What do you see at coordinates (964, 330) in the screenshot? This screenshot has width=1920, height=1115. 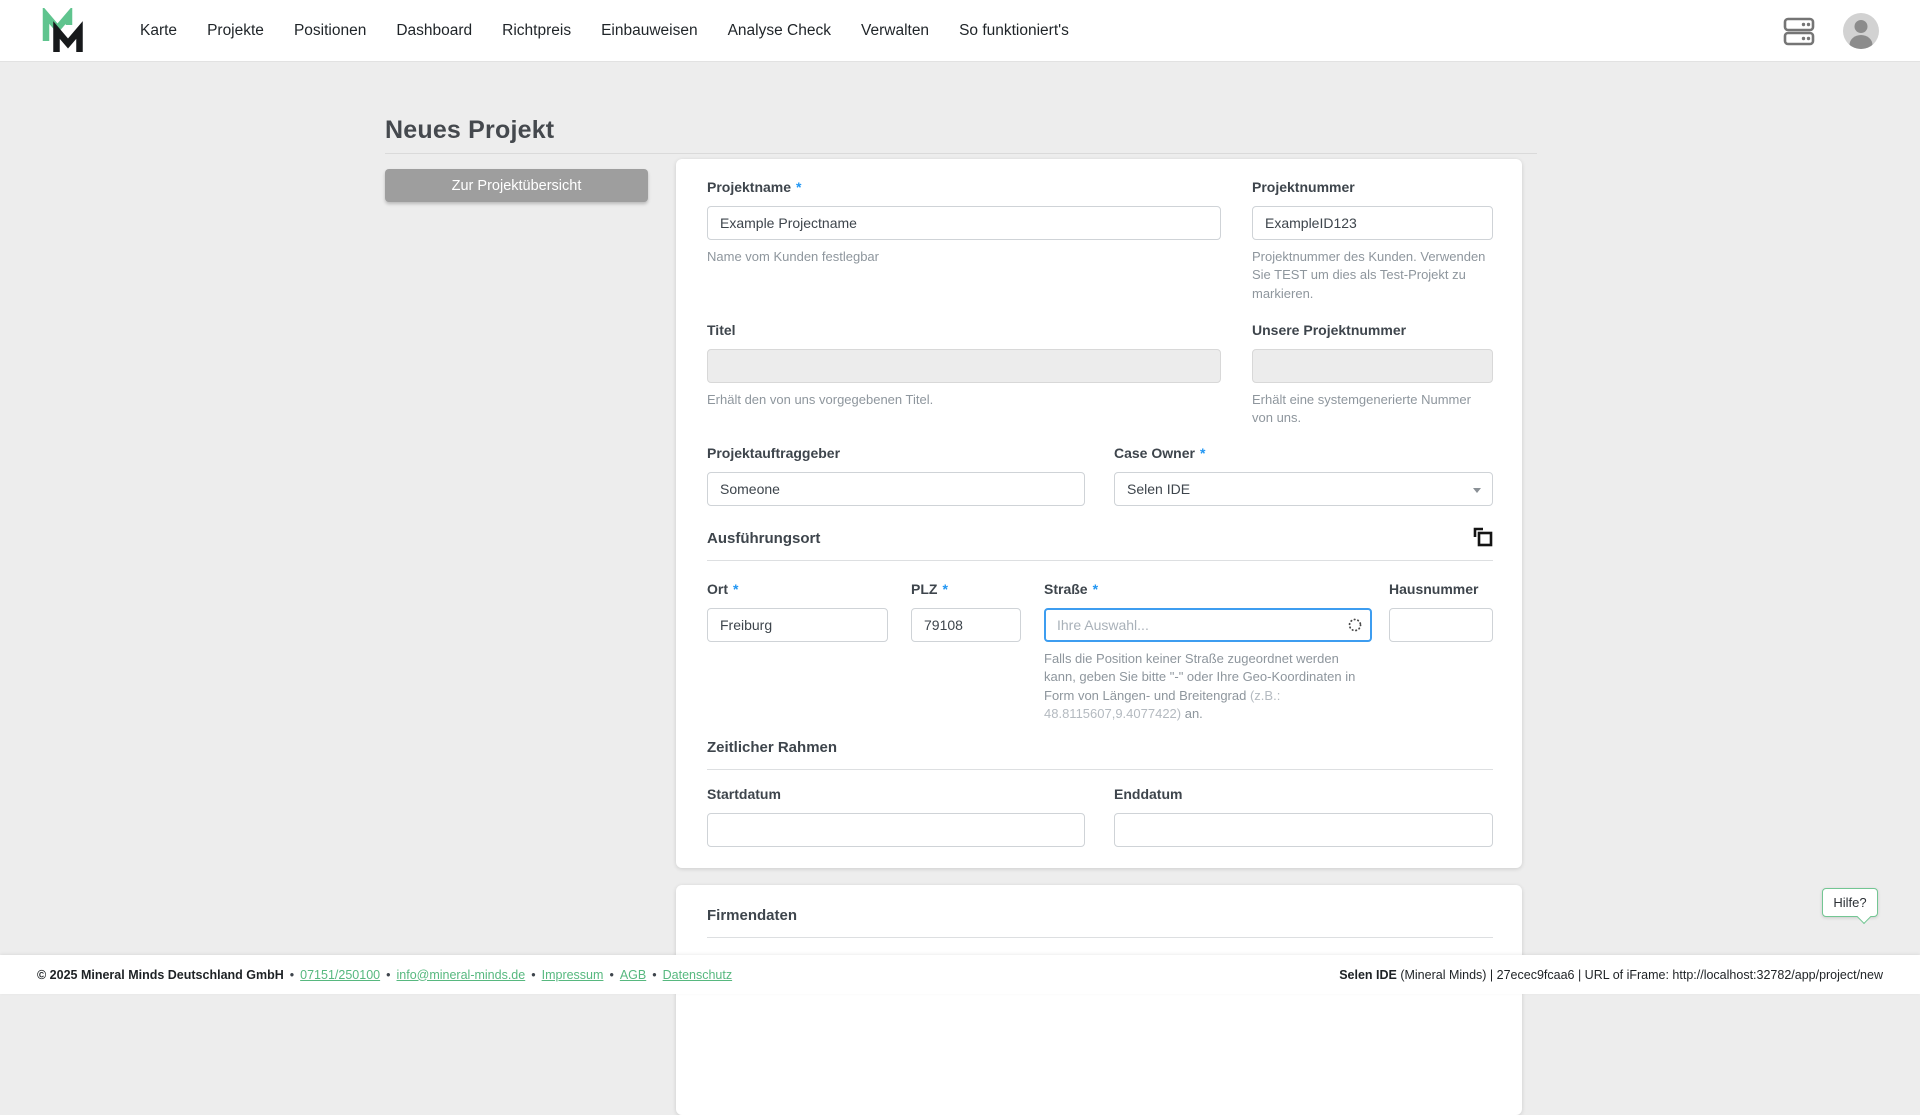 I see `titel-label: Titel` at bounding box center [964, 330].